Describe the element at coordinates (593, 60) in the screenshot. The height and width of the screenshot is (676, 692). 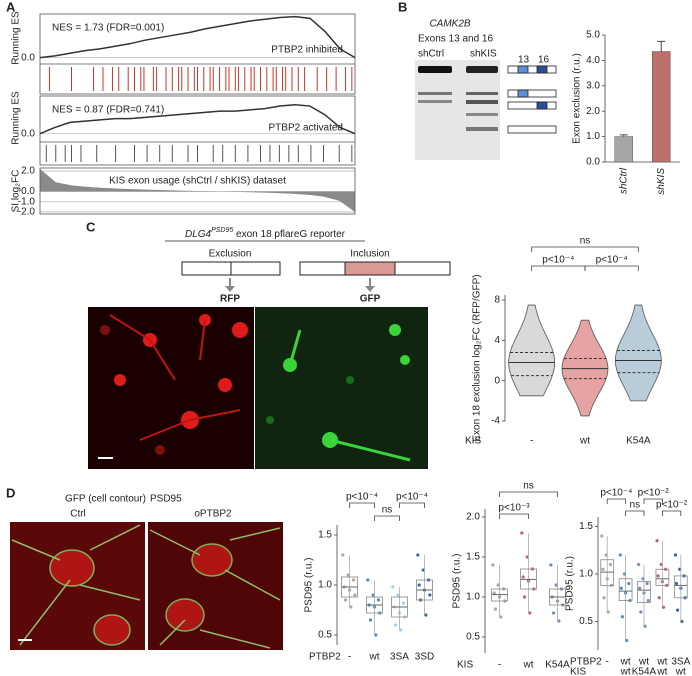
I see `y-tick-label: 4.0` at that location.